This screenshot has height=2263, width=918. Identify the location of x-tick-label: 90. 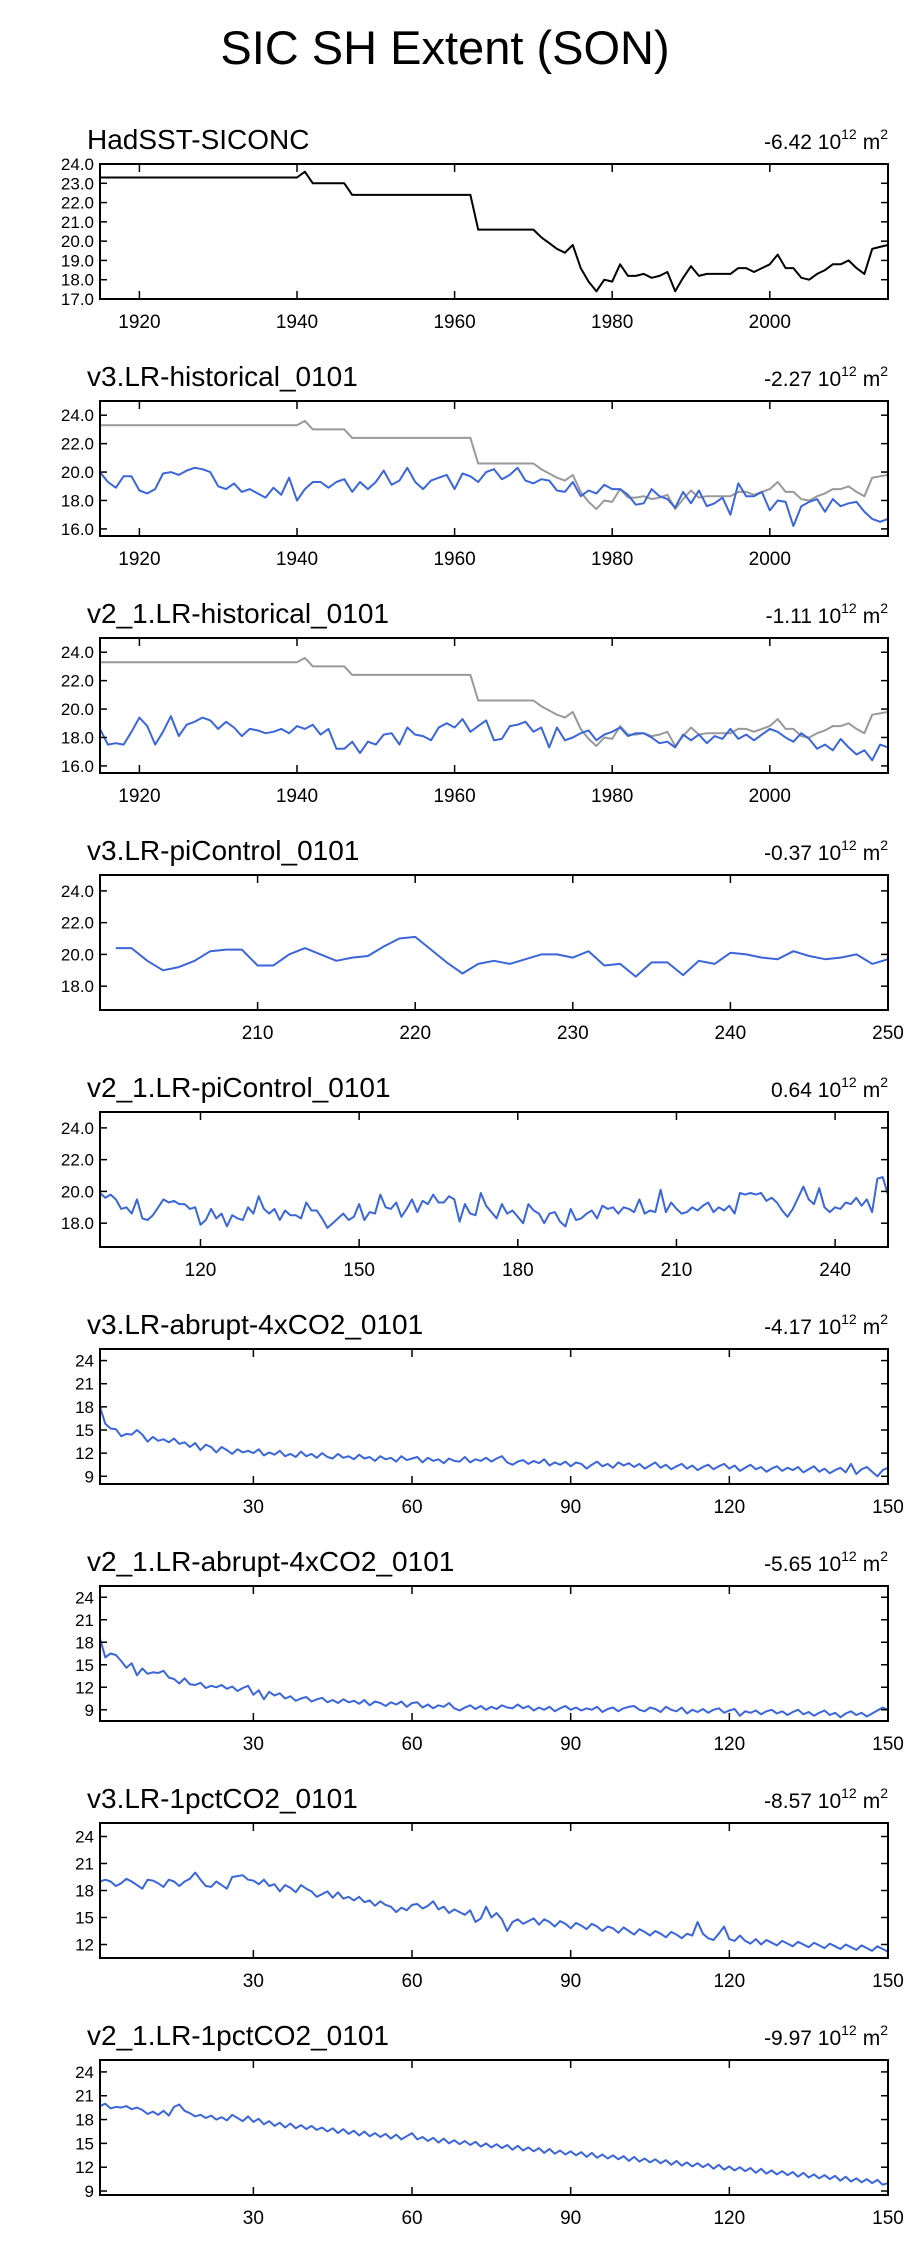
(570, 2218).